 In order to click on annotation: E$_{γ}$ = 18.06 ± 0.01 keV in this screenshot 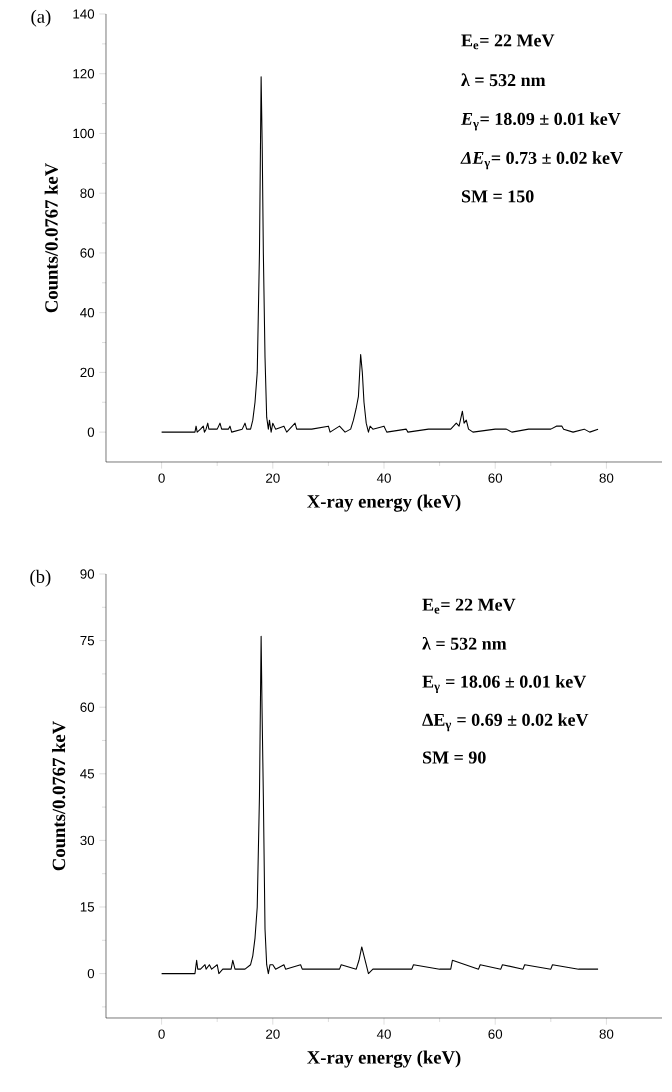, I will do `click(504, 684)`.